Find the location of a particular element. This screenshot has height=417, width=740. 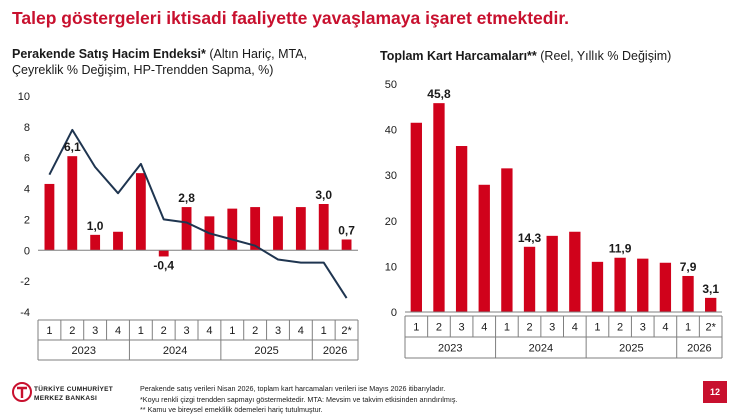

retail-ytick-label: 10 is located at coordinates (24, 97).